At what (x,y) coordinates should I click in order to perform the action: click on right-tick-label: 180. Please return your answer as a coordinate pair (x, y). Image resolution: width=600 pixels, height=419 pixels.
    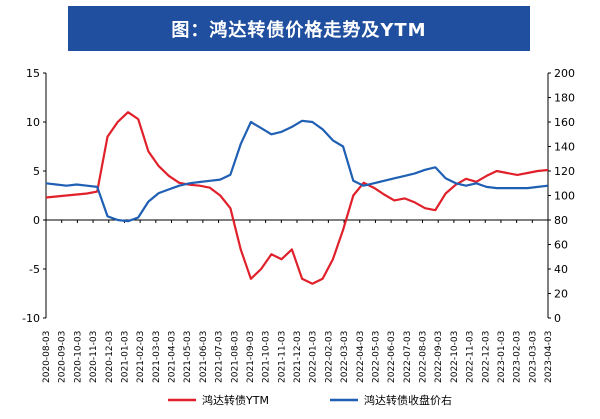
    Looking at the image, I should click on (564, 98).